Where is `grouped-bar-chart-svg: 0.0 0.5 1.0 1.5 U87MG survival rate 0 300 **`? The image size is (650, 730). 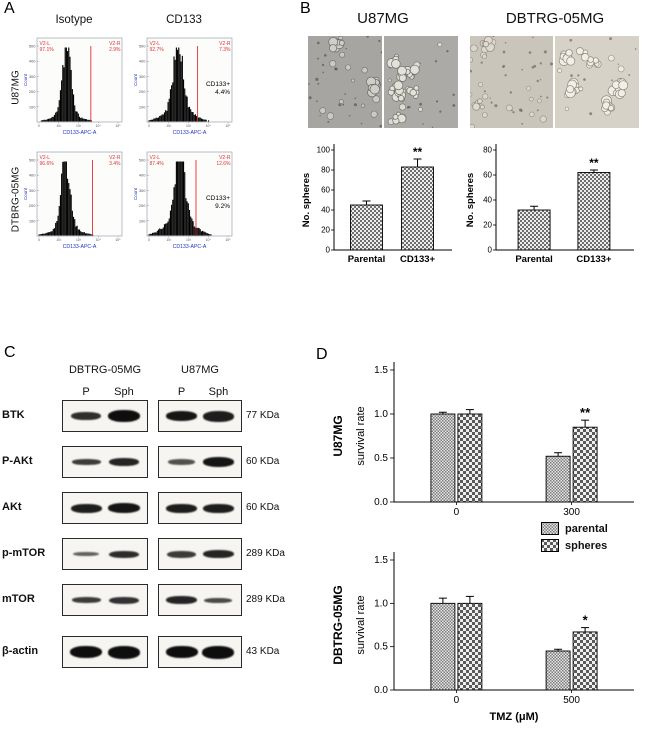
grouped-bar-chart-svg: 0.0 0.5 1.0 1.5 U87MG survival rate 0 300 ** is located at coordinates (482, 440).